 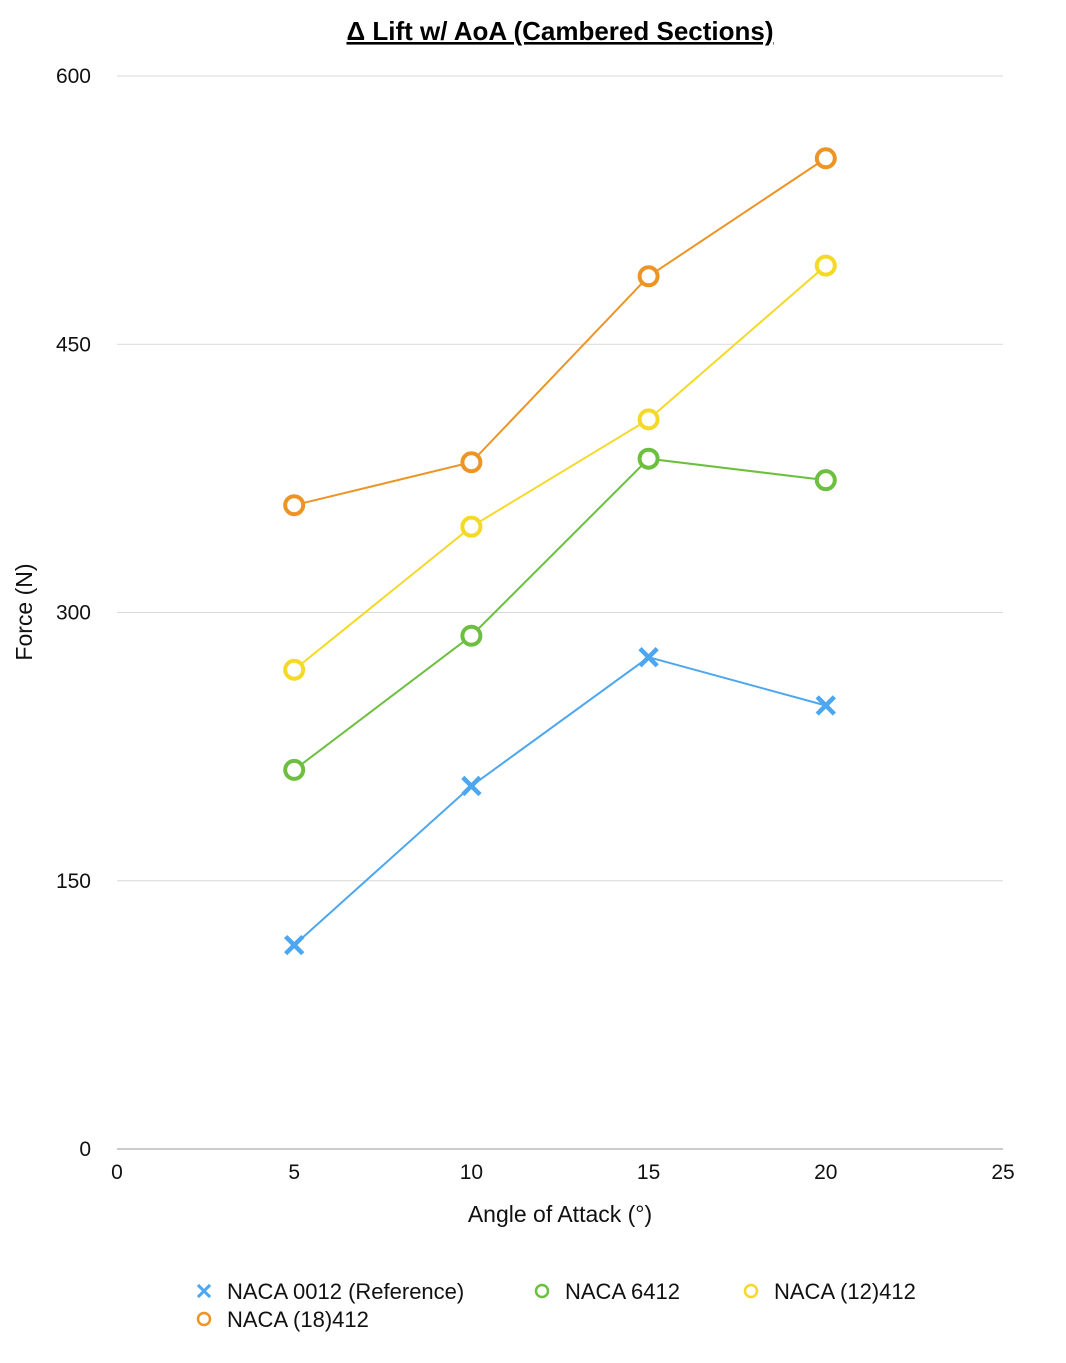 I want to click on chart-title: Δ Lift w/ AoA (Cambered Sections), so click(x=559, y=31).